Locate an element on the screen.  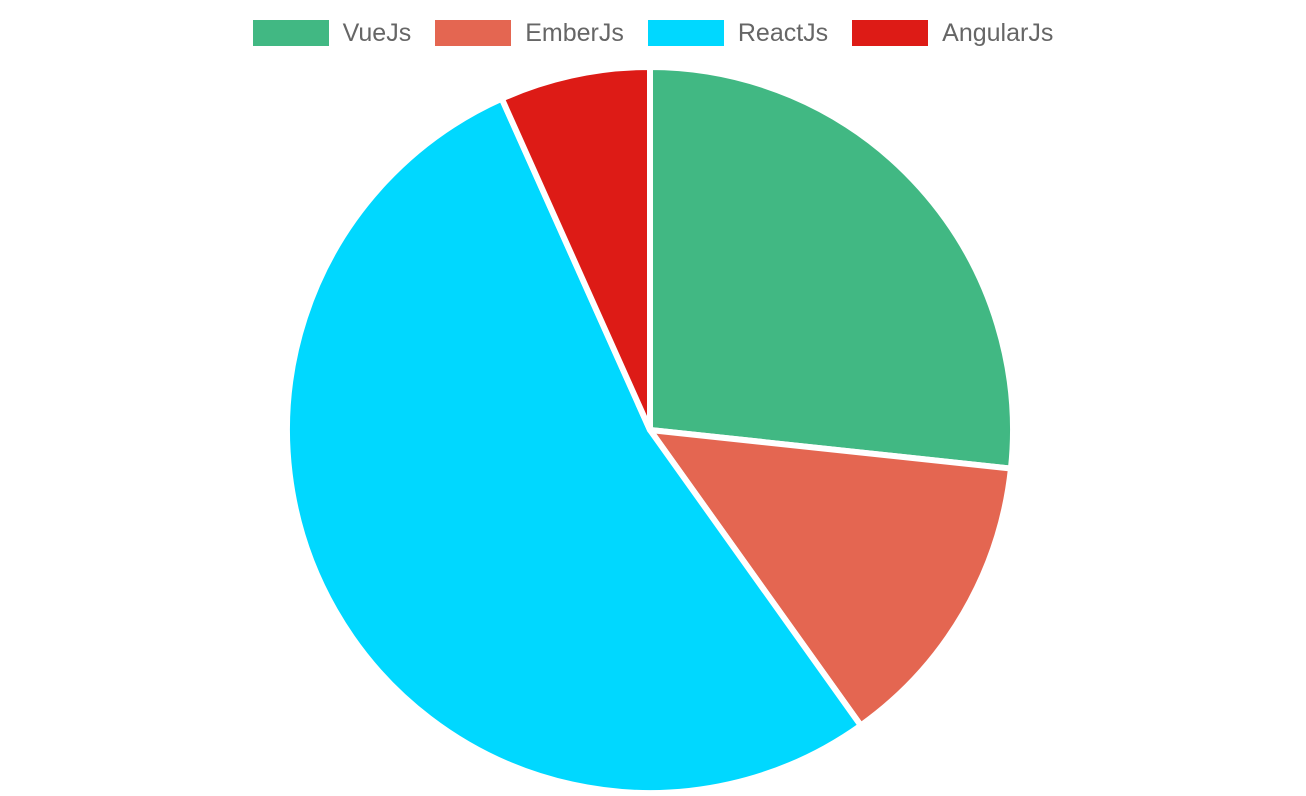
pie-slice-vuejs is located at coordinates (831, 268).